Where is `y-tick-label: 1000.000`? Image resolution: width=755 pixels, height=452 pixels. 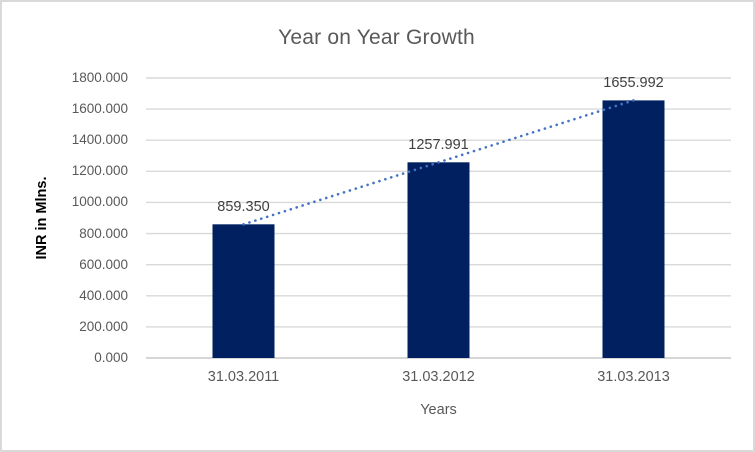
y-tick-label: 1000.000 is located at coordinates (99, 202).